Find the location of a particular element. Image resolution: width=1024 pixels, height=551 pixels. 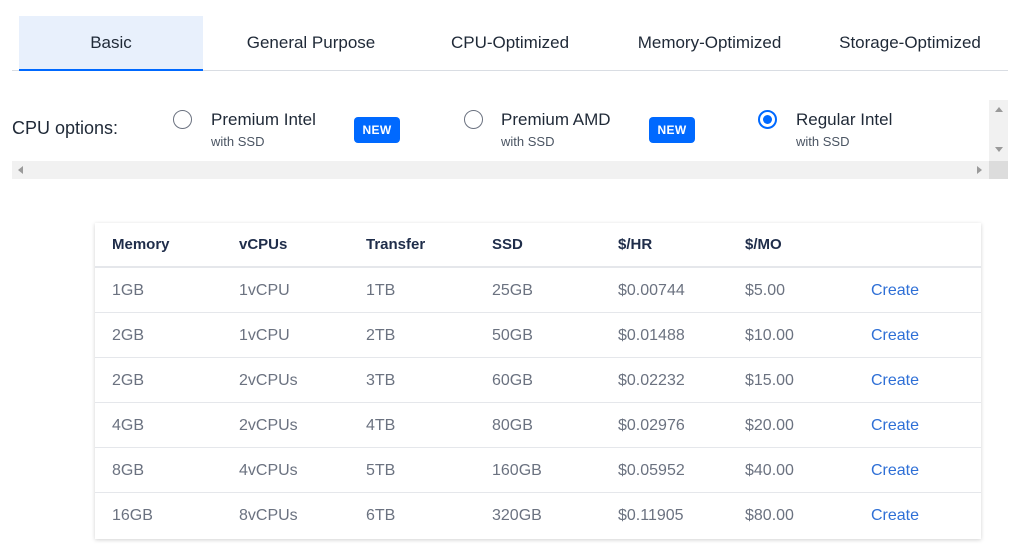

cell-price-monthly: $15.00 is located at coordinates (769, 380).